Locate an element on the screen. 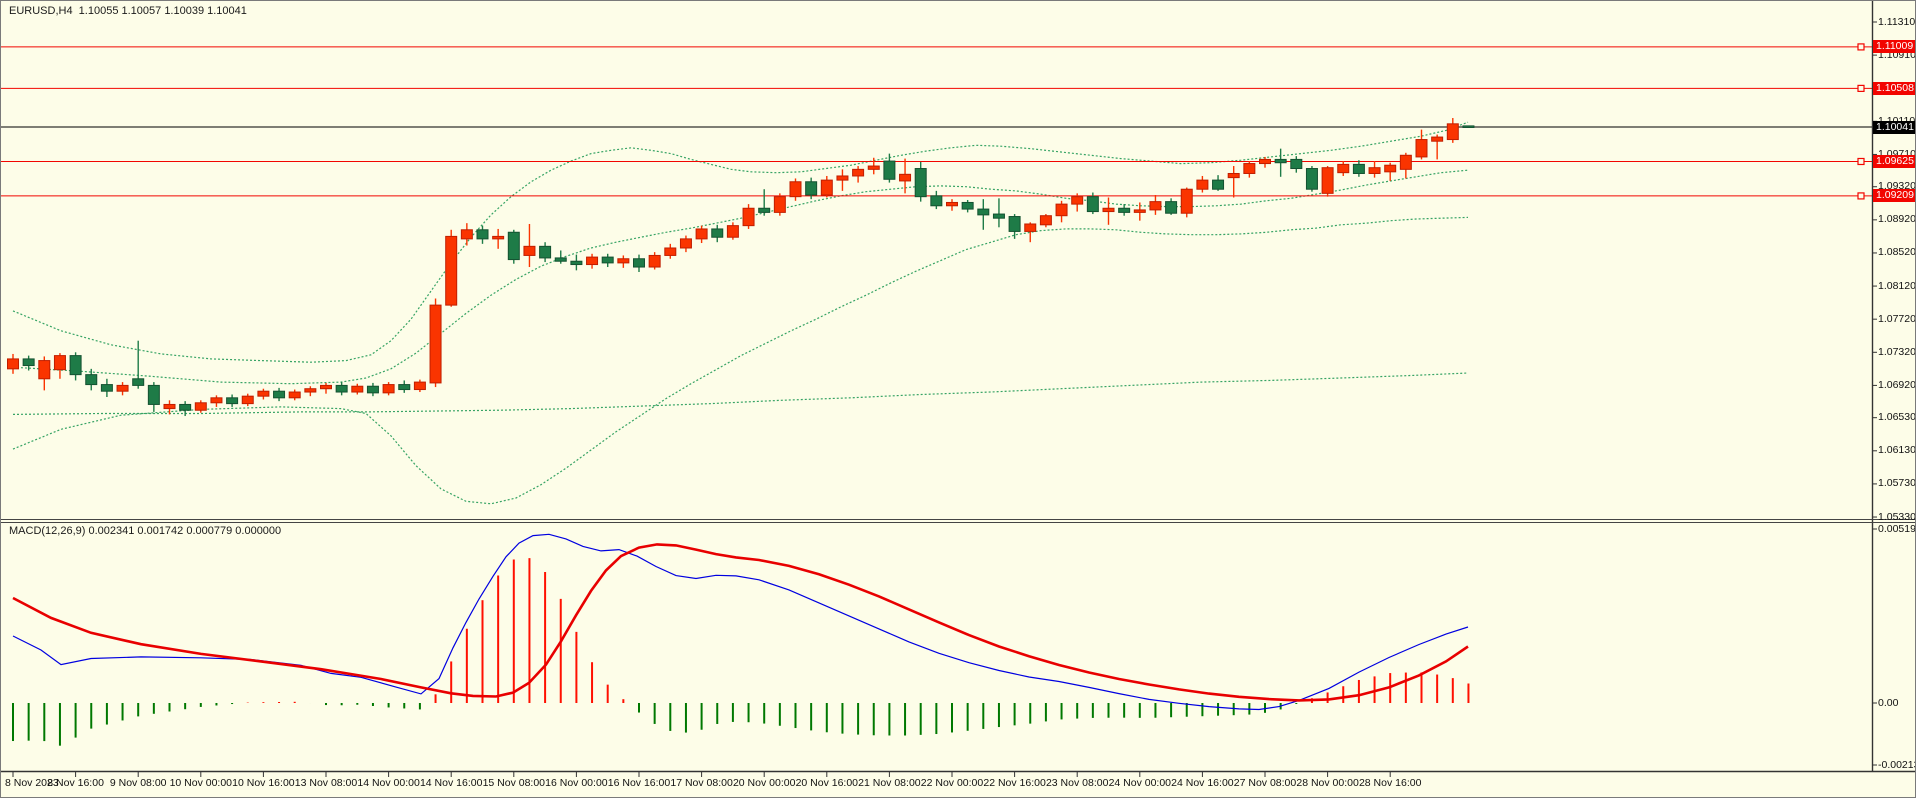  time-tick-label: 21 Nov 08:00 is located at coordinates (889, 783).